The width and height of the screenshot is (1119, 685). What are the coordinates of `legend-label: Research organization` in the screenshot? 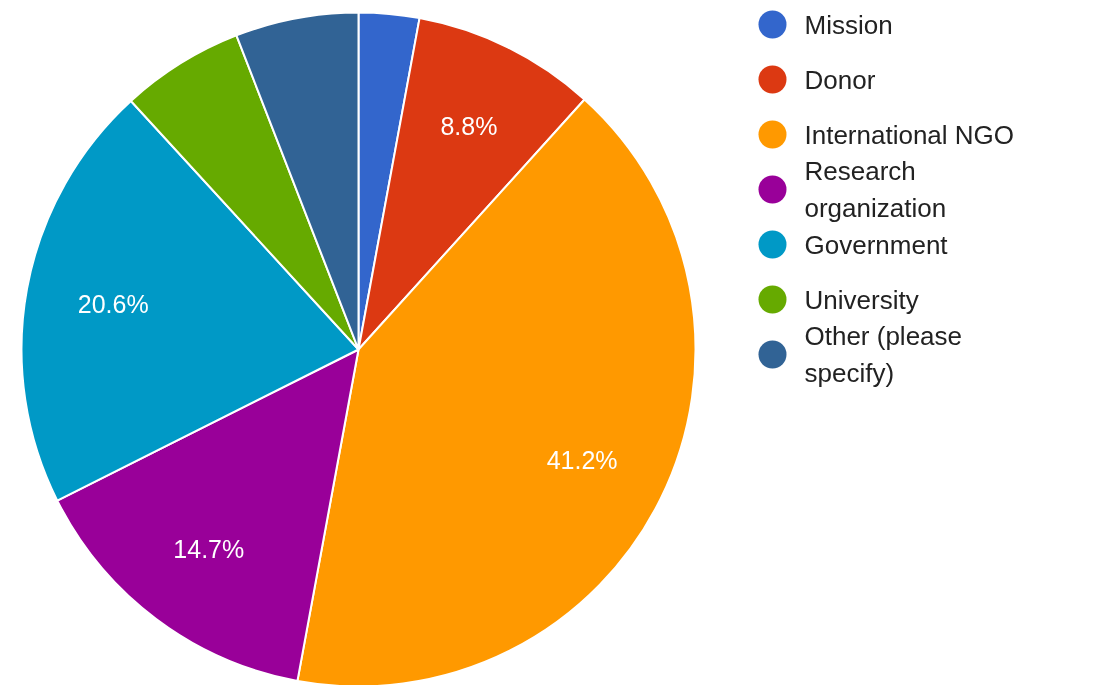 It's located at (875, 189).